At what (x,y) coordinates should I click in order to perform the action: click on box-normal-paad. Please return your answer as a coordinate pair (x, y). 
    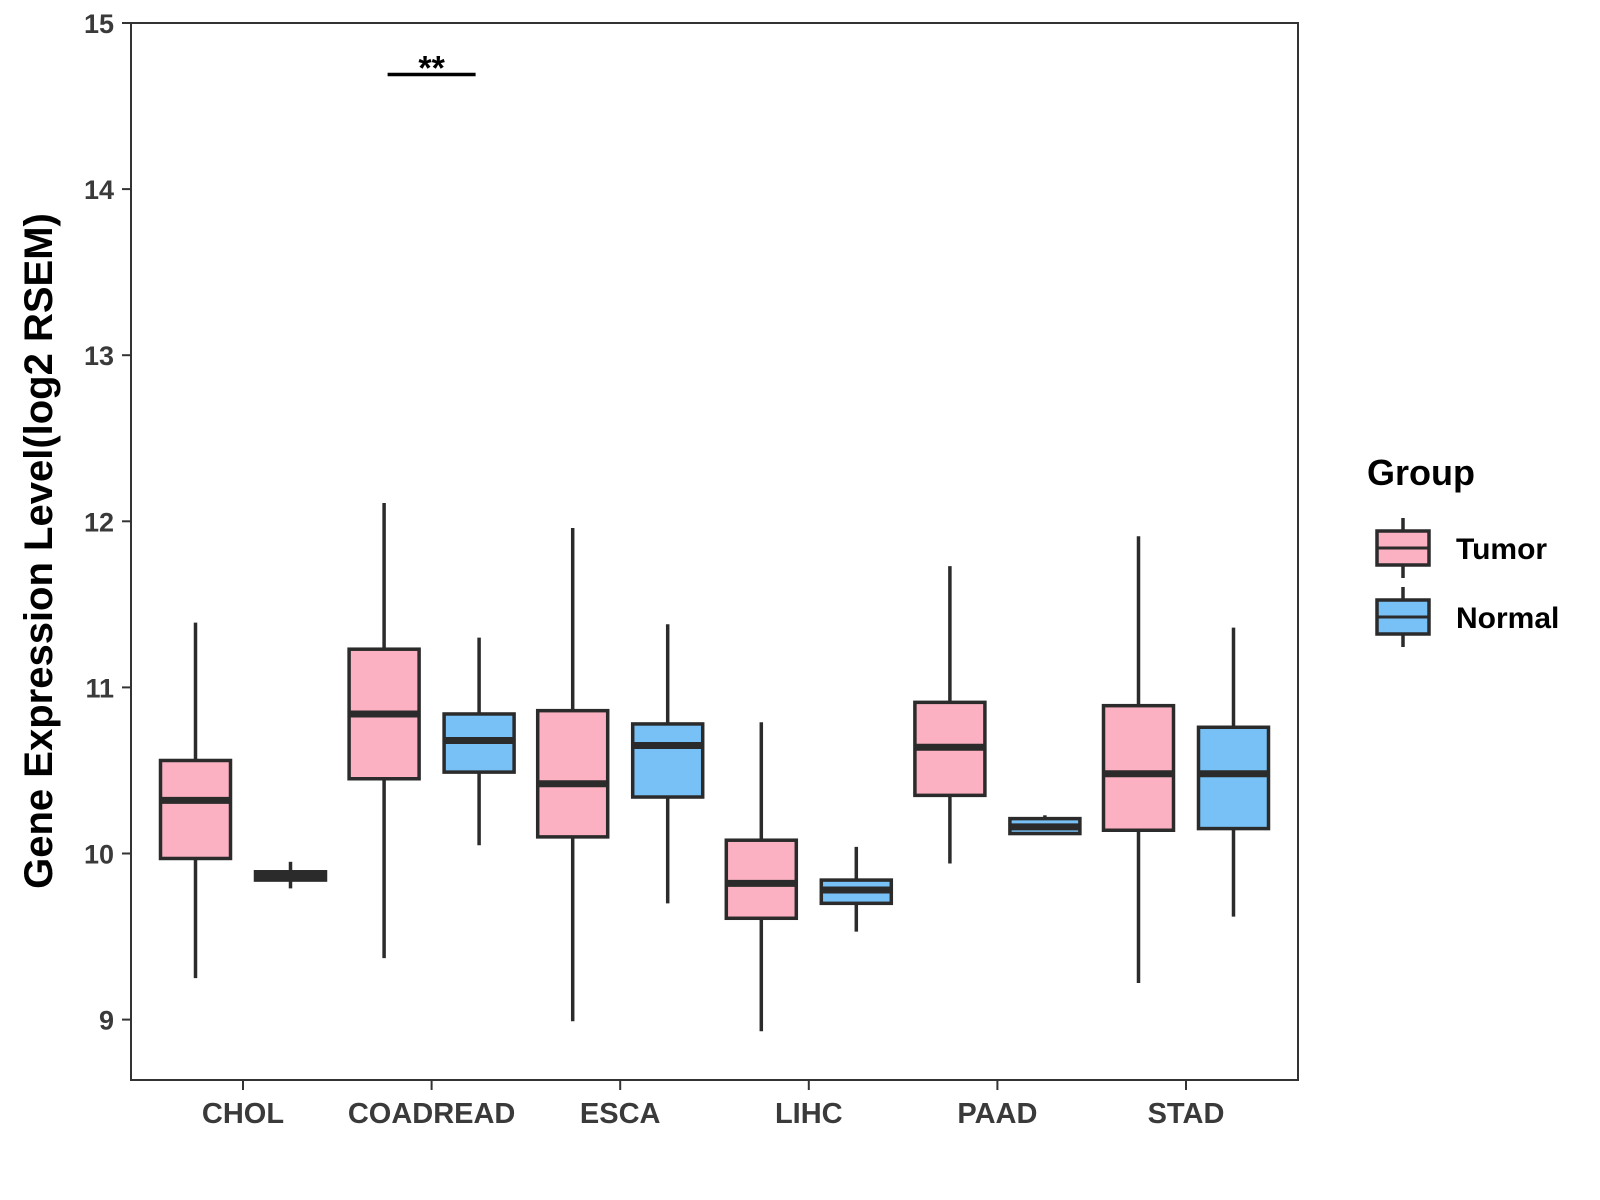
    Looking at the image, I should click on (1045, 825).